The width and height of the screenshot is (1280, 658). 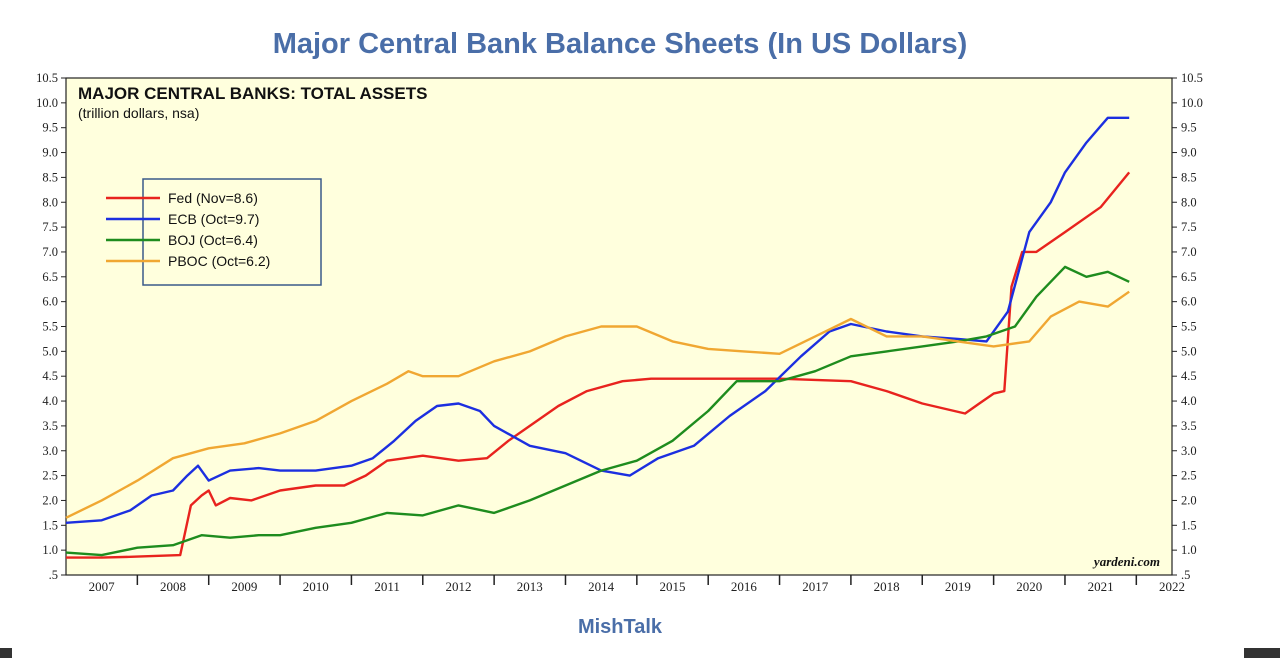 I want to click on x-tick-label: 2017, so click(x=815, y=586).